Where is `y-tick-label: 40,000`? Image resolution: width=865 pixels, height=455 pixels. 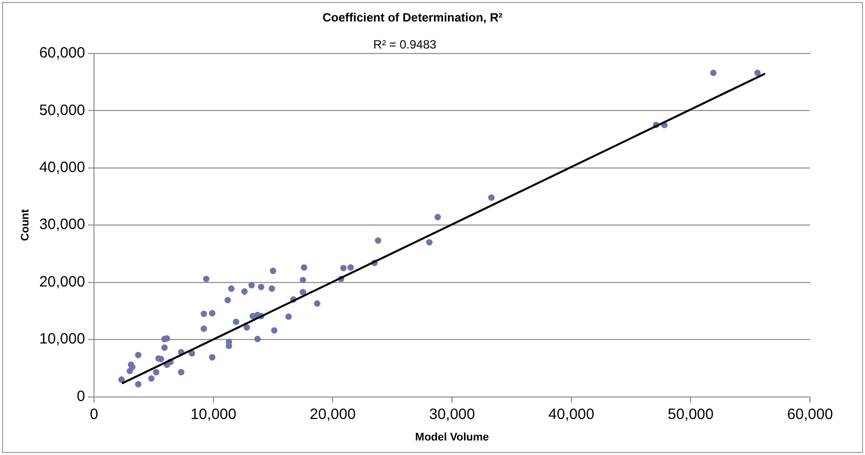
y-tick-label: 40,000 is located at coordinates (62, 167).